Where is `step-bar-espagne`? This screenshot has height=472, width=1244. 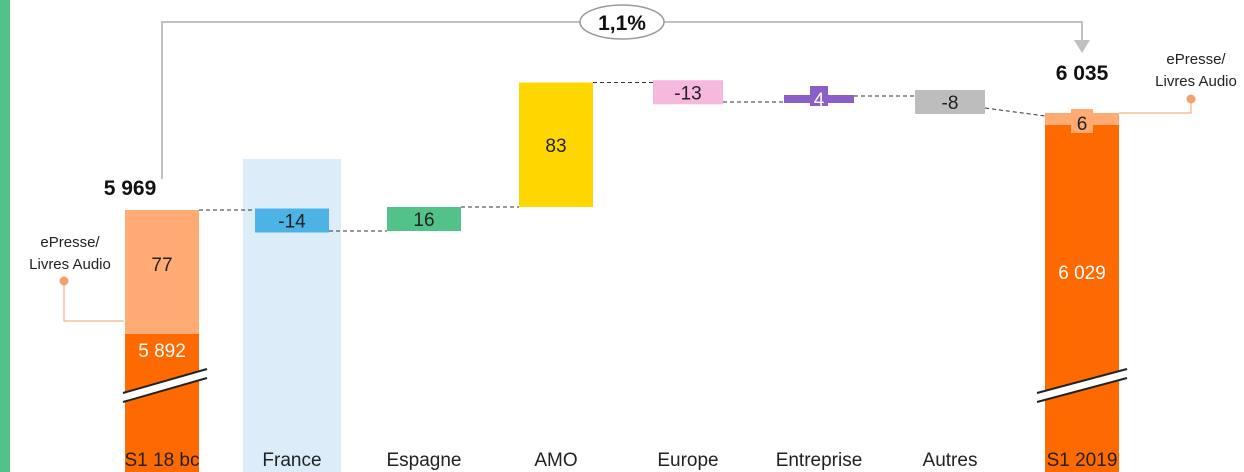 step-bar-espagne is located at coordinates (424, 219).